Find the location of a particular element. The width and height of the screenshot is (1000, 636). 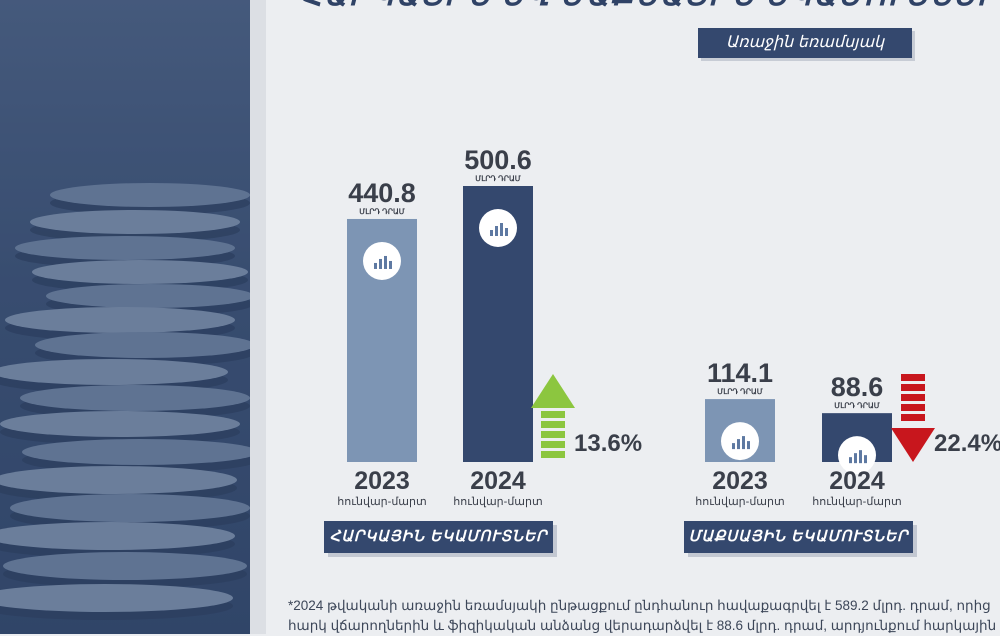

divider-strip is located at coordinates (258, 317).